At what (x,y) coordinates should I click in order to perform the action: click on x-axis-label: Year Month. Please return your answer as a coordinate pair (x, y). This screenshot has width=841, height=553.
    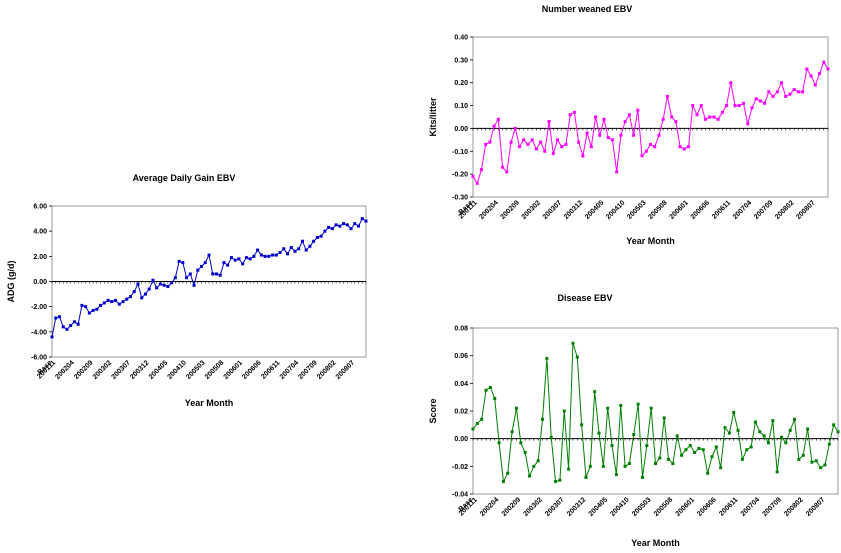
    Looking at the image, I should click on (209, 403).